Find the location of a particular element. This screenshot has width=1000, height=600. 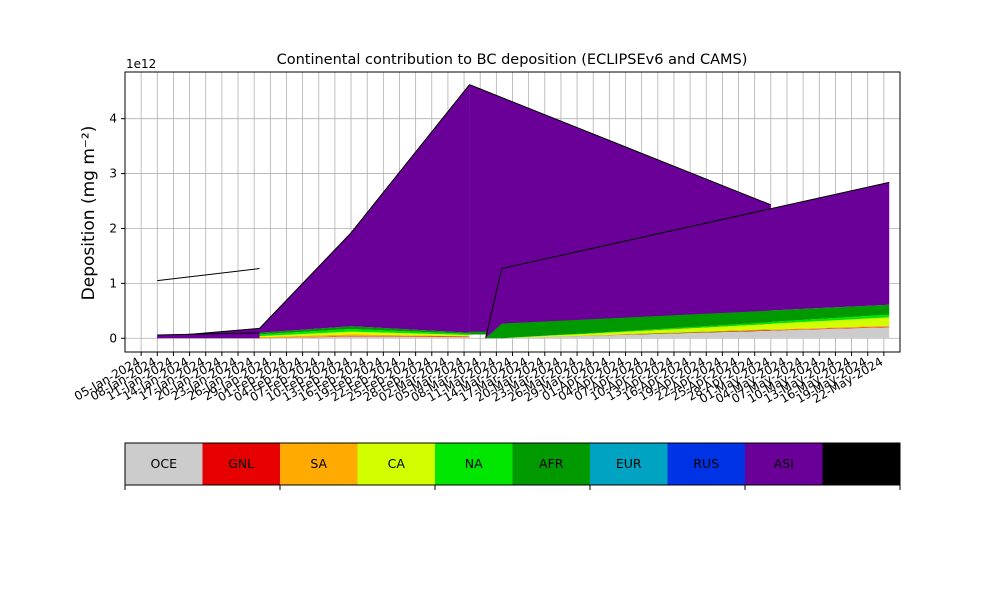

area-band-AFR is located at coordinates (687, 321).